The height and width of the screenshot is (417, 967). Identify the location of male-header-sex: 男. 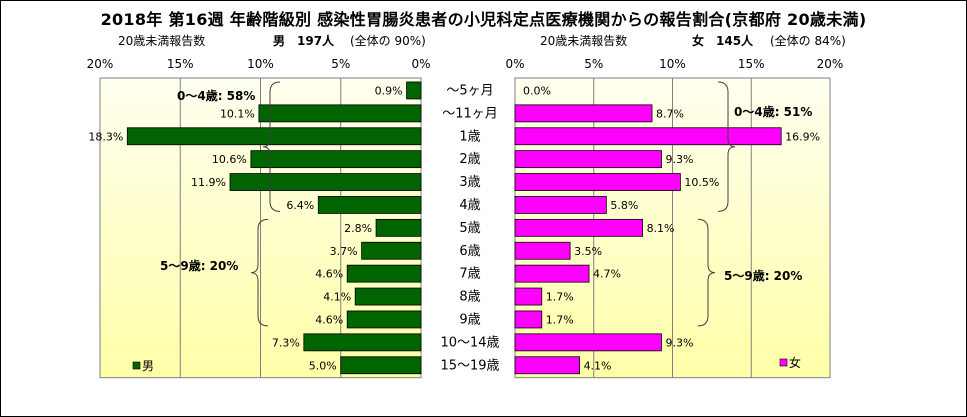
(279, 41).